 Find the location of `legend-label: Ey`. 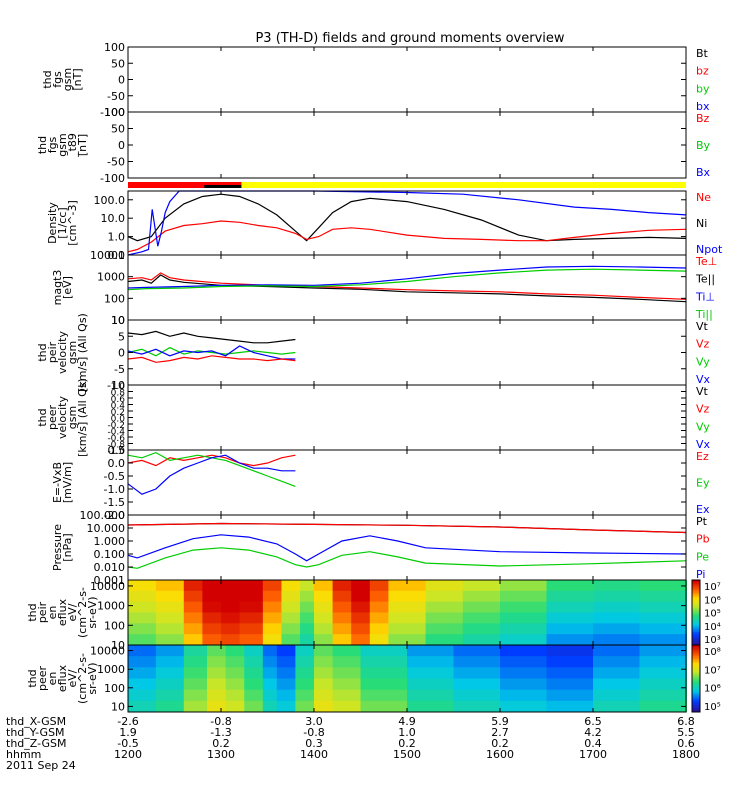

legend-label: Ey is located at coordinates (703, 483).